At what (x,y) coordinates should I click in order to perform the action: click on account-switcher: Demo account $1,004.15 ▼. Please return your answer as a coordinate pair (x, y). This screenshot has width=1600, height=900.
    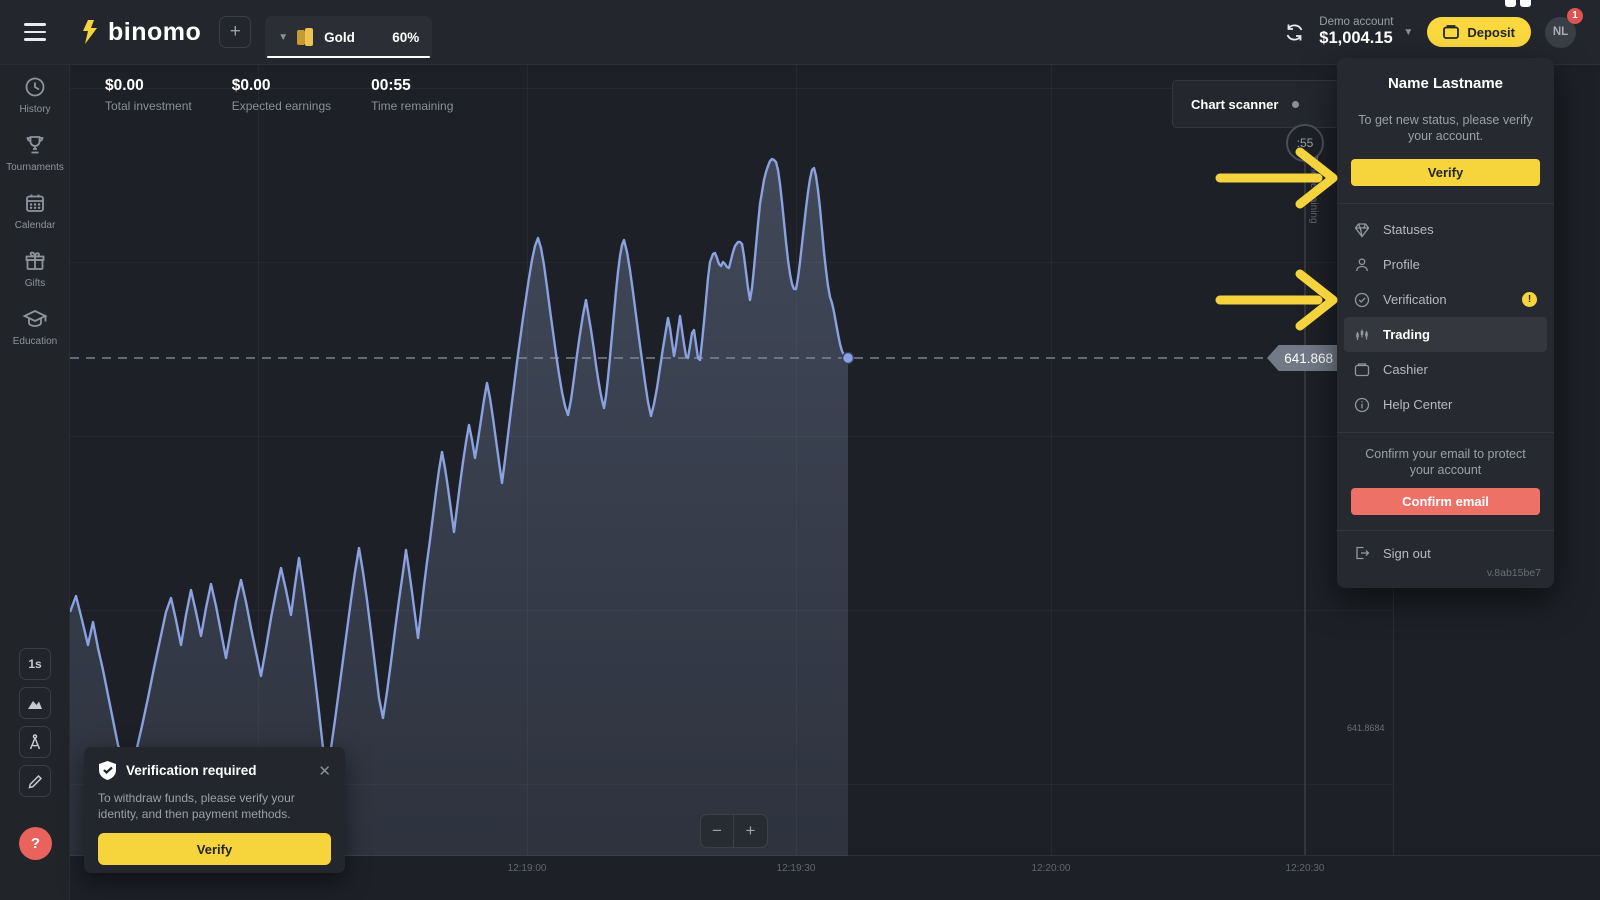
    Looking at the image, I should click on (1366, 32).